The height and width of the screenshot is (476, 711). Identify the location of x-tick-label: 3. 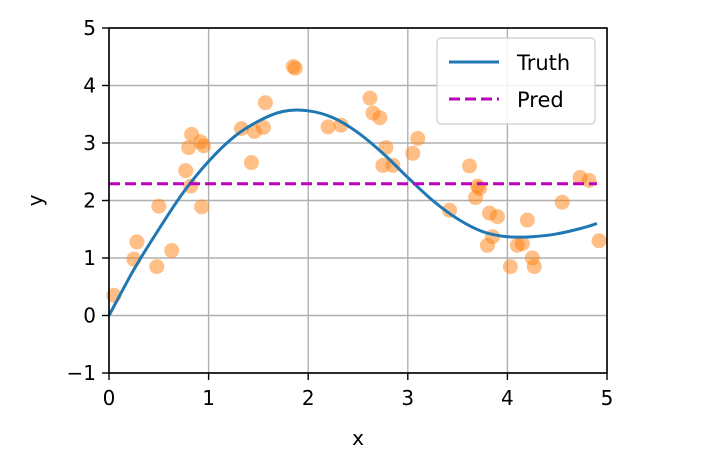
(407, 398).